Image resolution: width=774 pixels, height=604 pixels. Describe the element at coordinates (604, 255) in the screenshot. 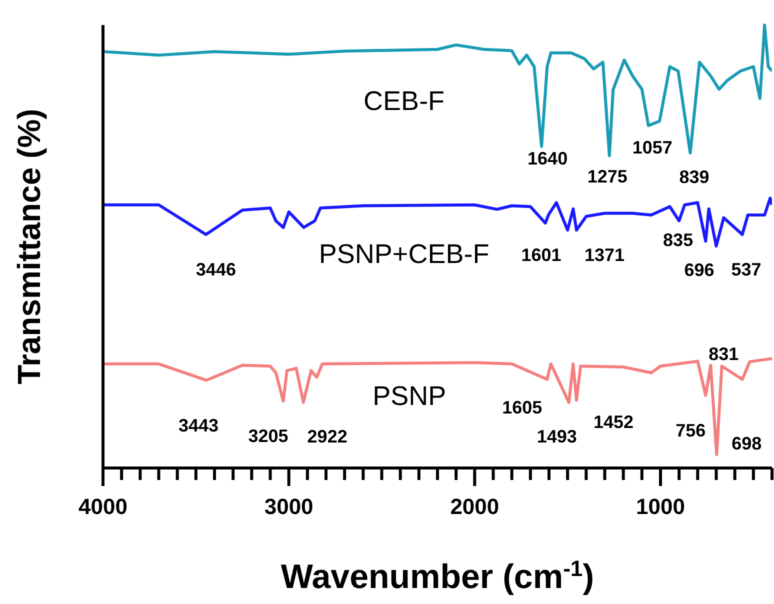

I see `annotation: 1371` at that location.